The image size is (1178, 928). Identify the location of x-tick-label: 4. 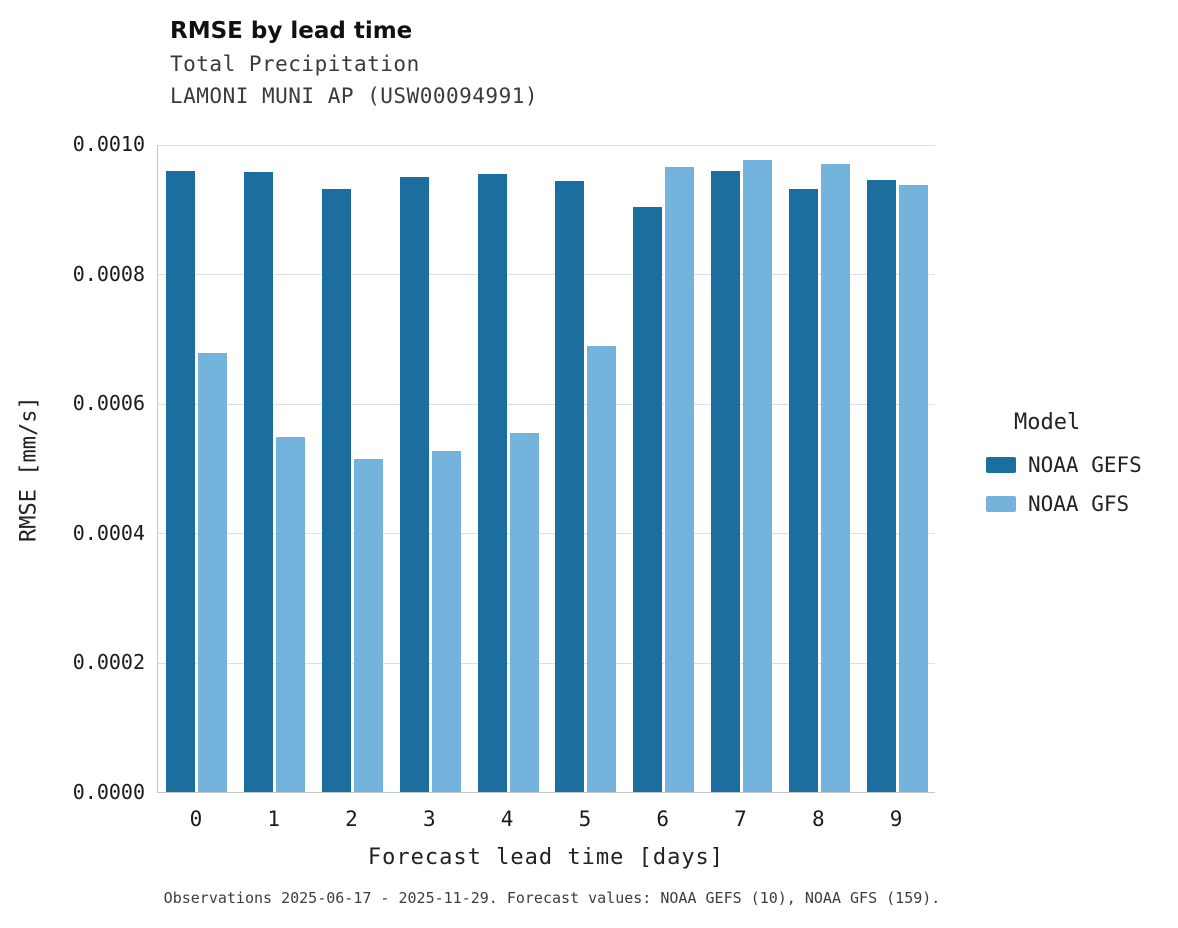
(507, 819).